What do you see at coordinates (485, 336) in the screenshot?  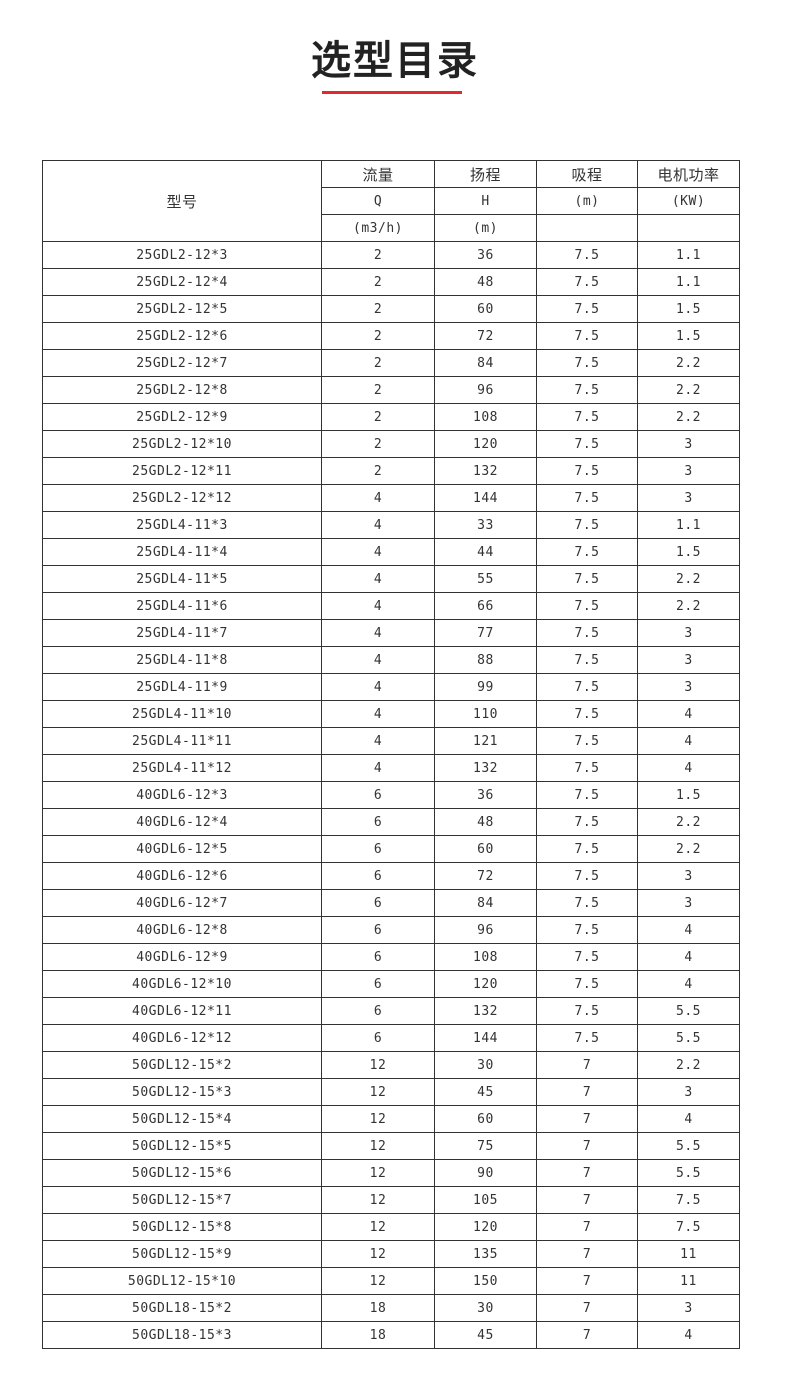 I see `head-cell: 72` at bounding box center [485, 336].